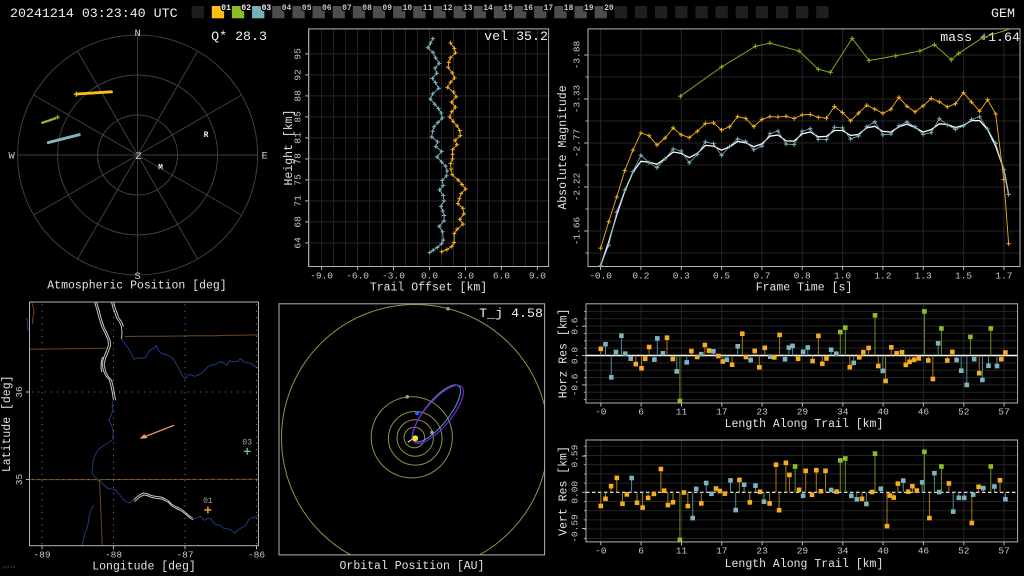 The height and width of the screenshot is (576, 1024). What do you see at coordinates (575, 528) in the screenshot?
I see `svg-text: -0.59` at bounding box center [575, 528].